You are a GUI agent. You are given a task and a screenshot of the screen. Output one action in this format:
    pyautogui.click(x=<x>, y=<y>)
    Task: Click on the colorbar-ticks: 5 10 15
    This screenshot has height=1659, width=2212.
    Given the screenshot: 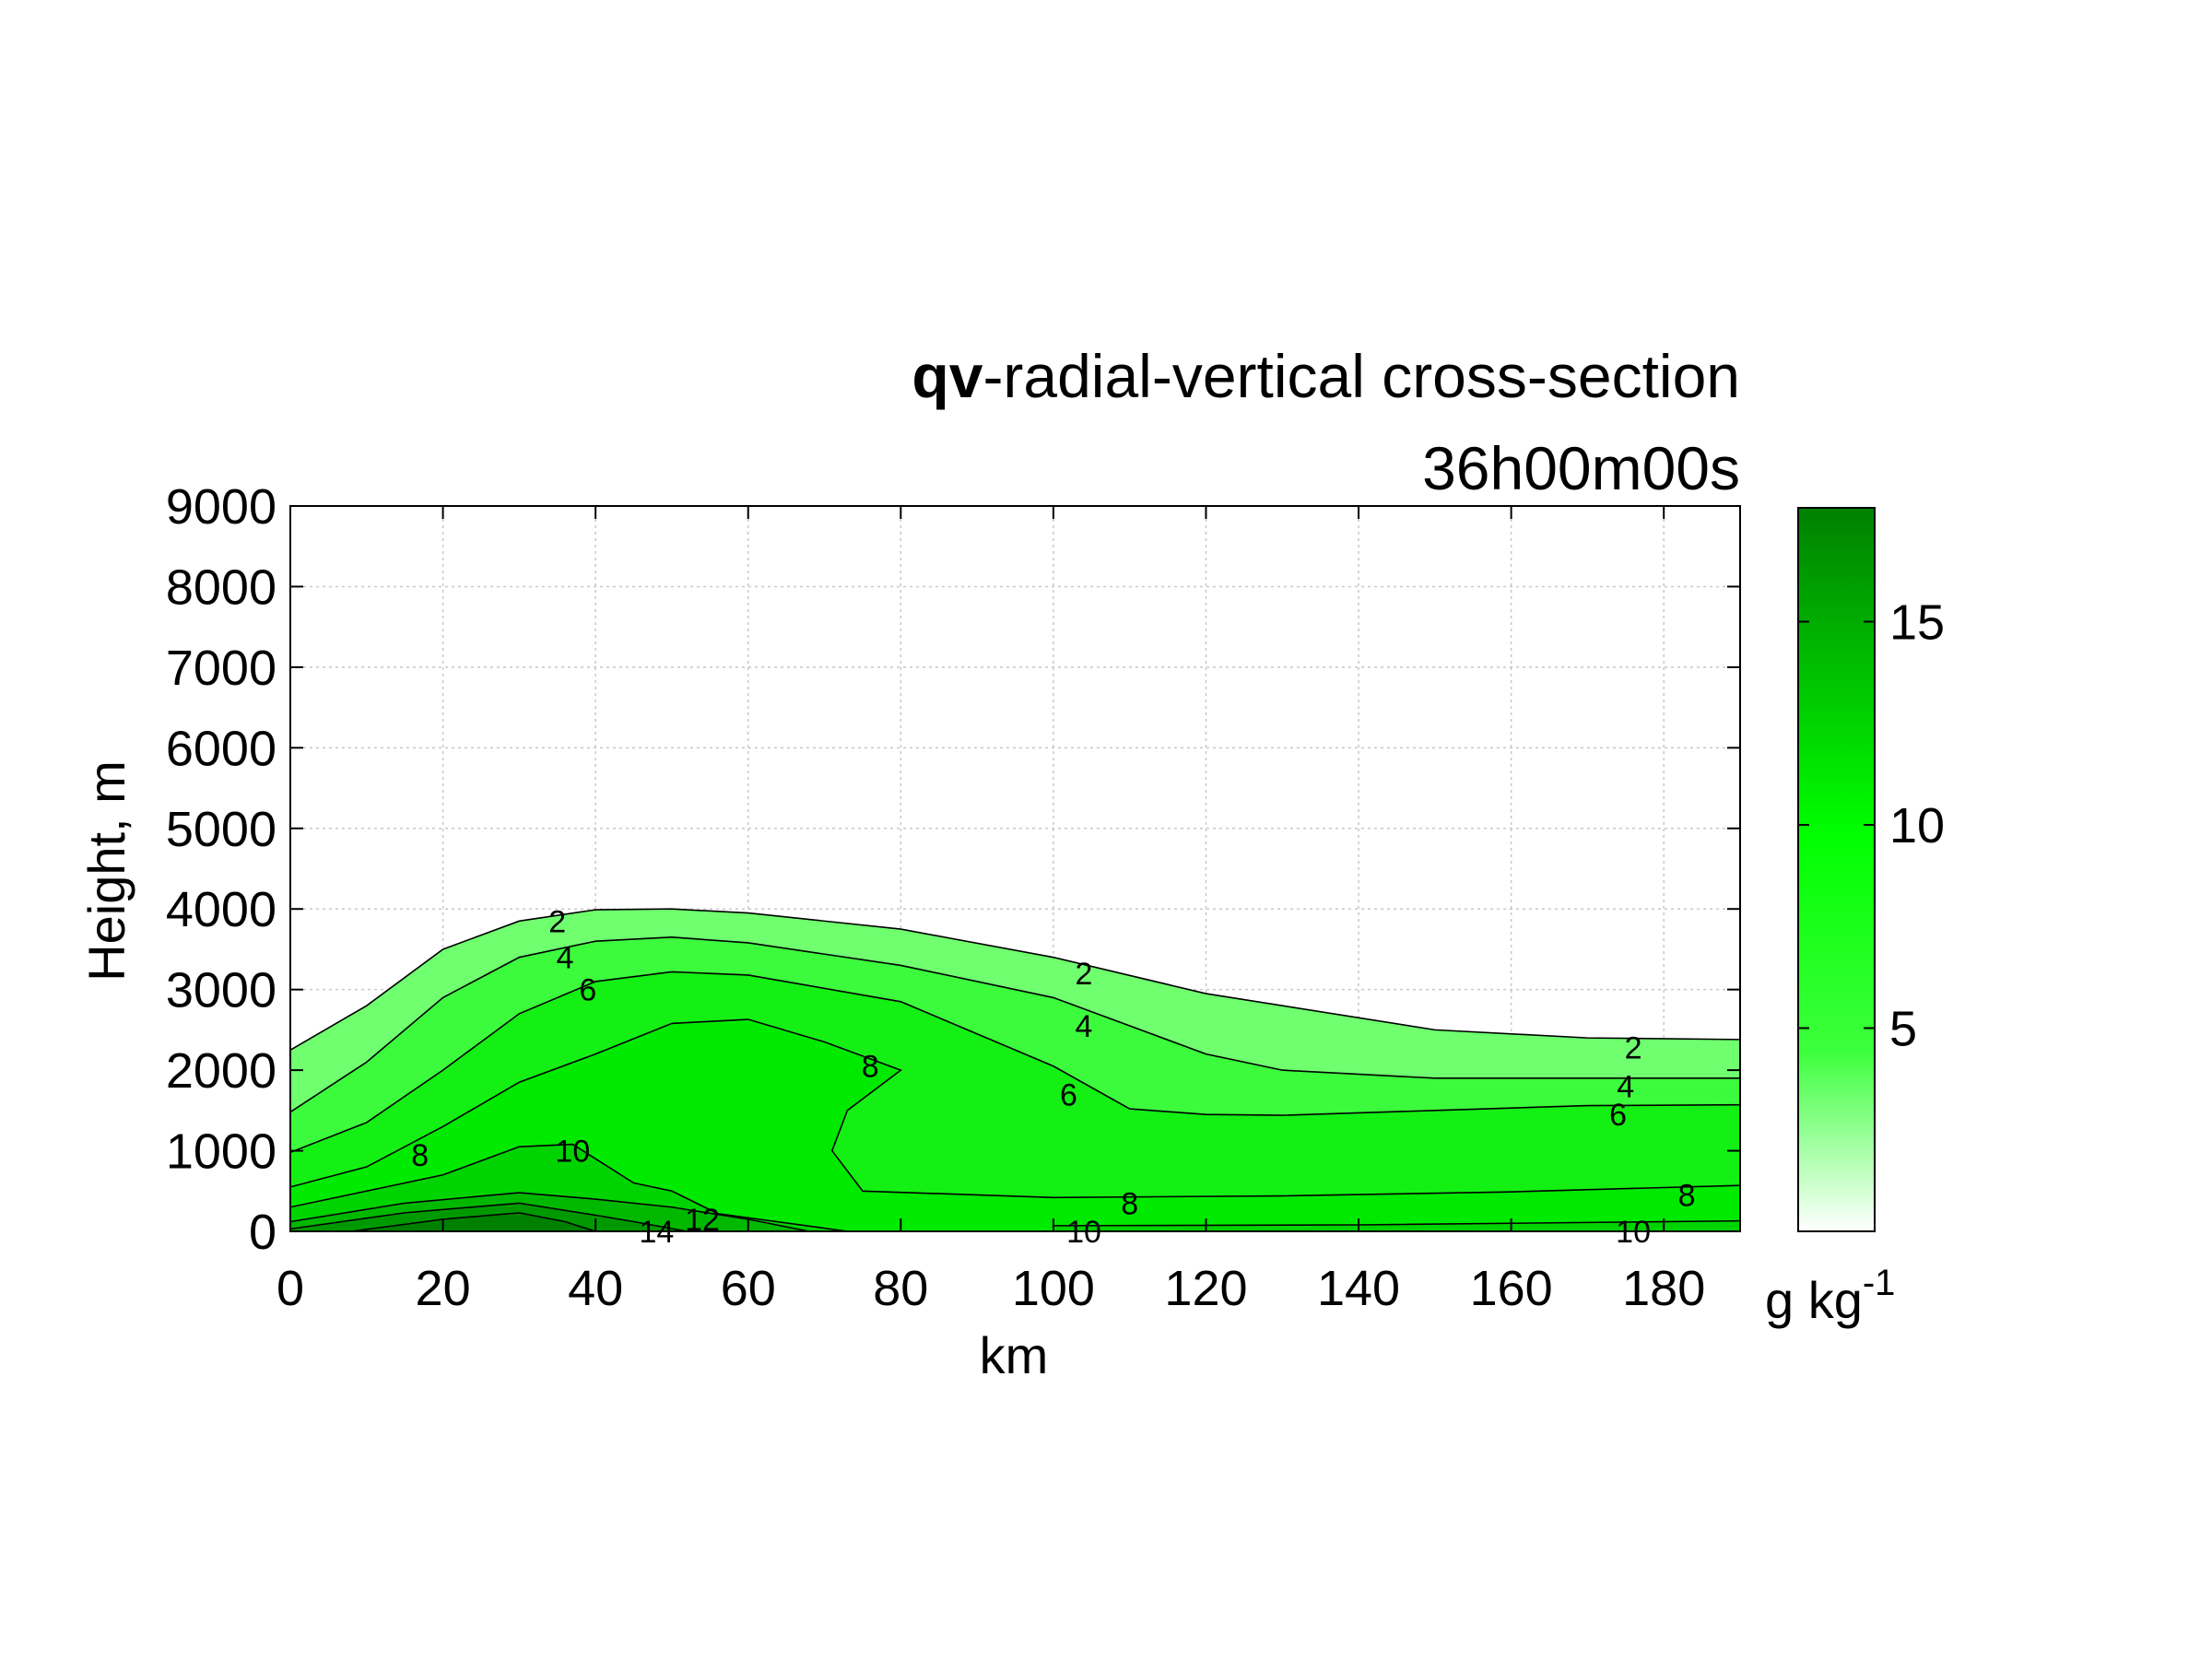 What is the action you would take?
    pyautogui.click(x=1871, y=825)
    